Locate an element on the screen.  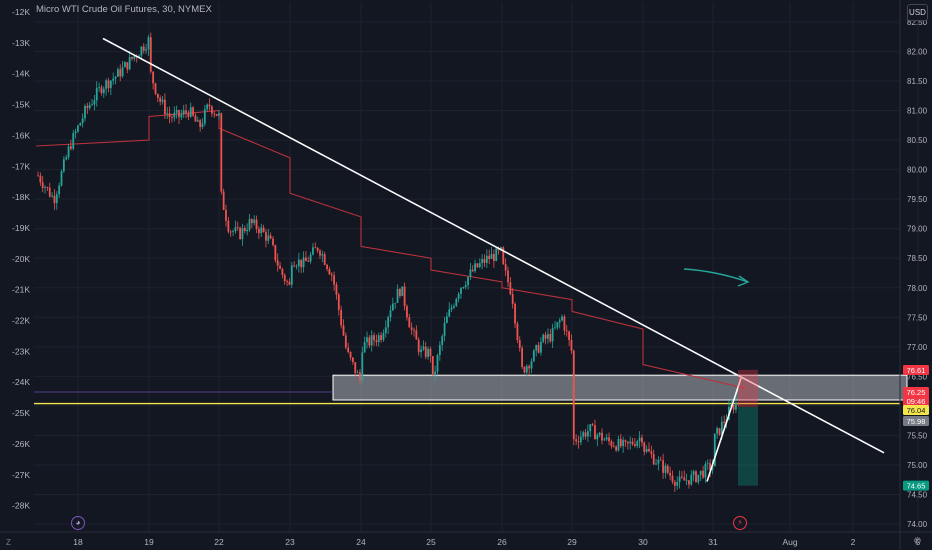
left-axis-tick: -26K is located at coordinates (21, 444).